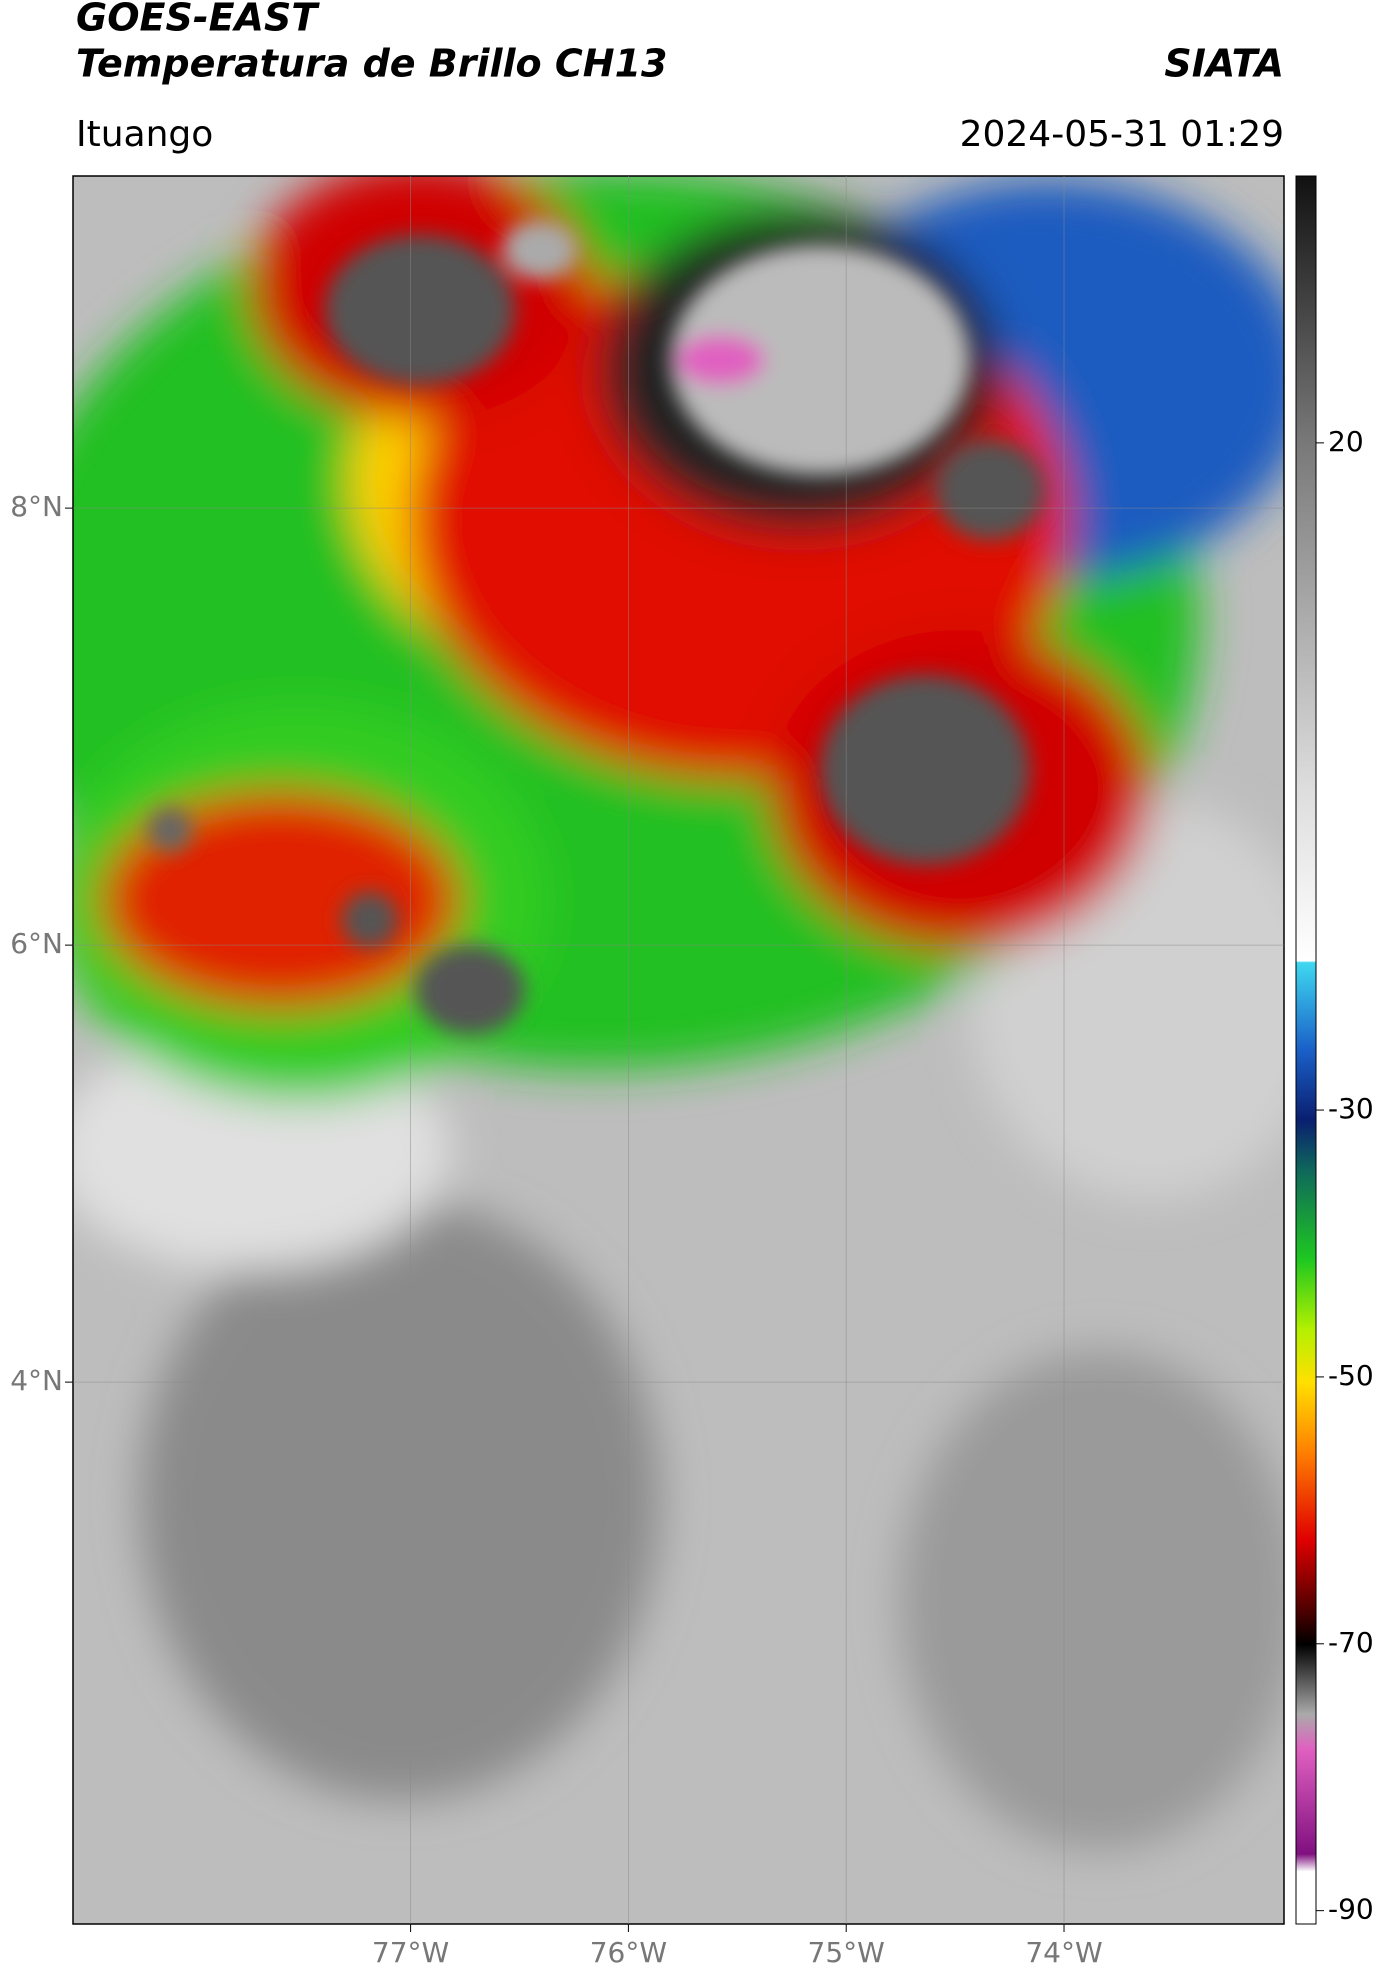 This screenshot has width=1384, height=1981. Describe the element at coordinates (410, 1952) in the screenshot. I see `lon-tick-label: 77°W` at that location.